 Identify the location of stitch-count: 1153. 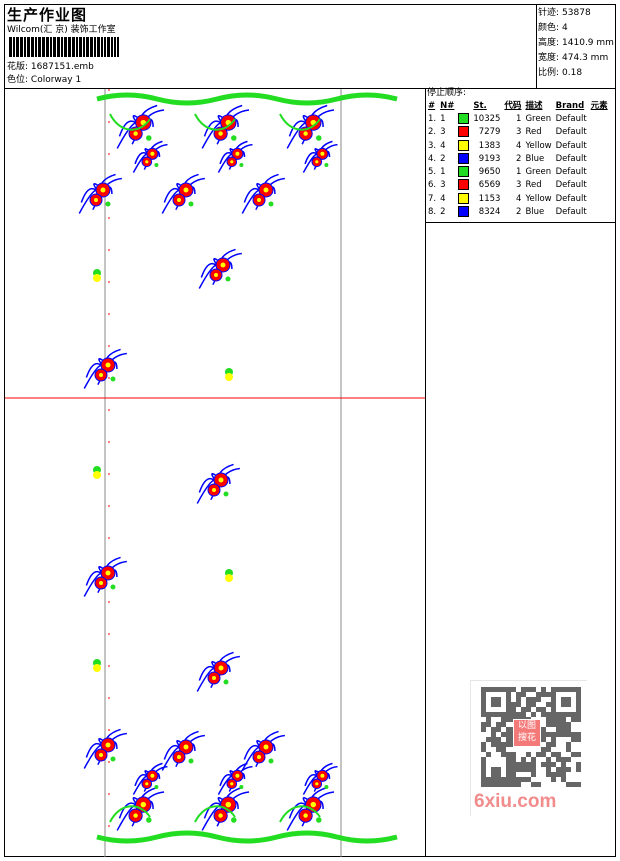
(489, 198).